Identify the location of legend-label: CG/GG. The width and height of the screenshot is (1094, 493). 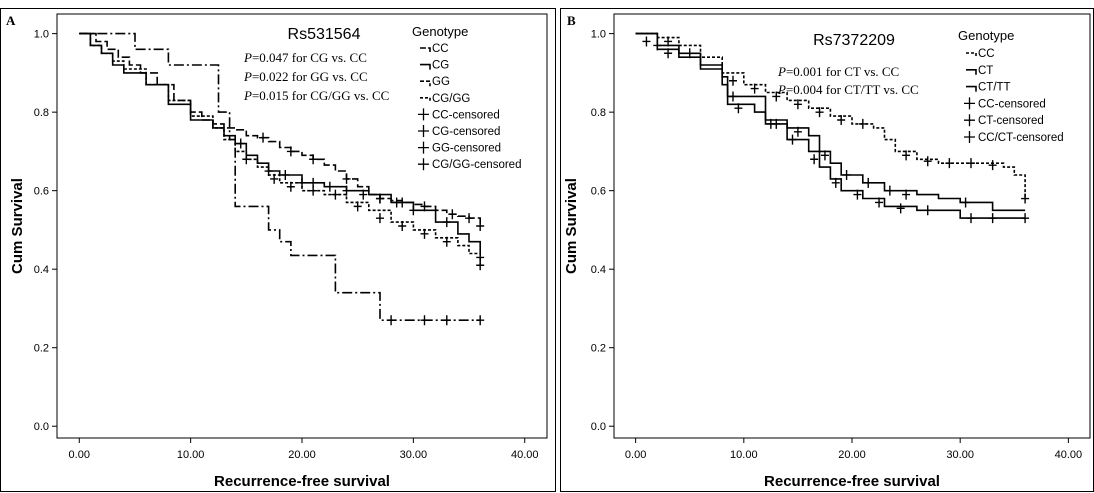
(451, 99).